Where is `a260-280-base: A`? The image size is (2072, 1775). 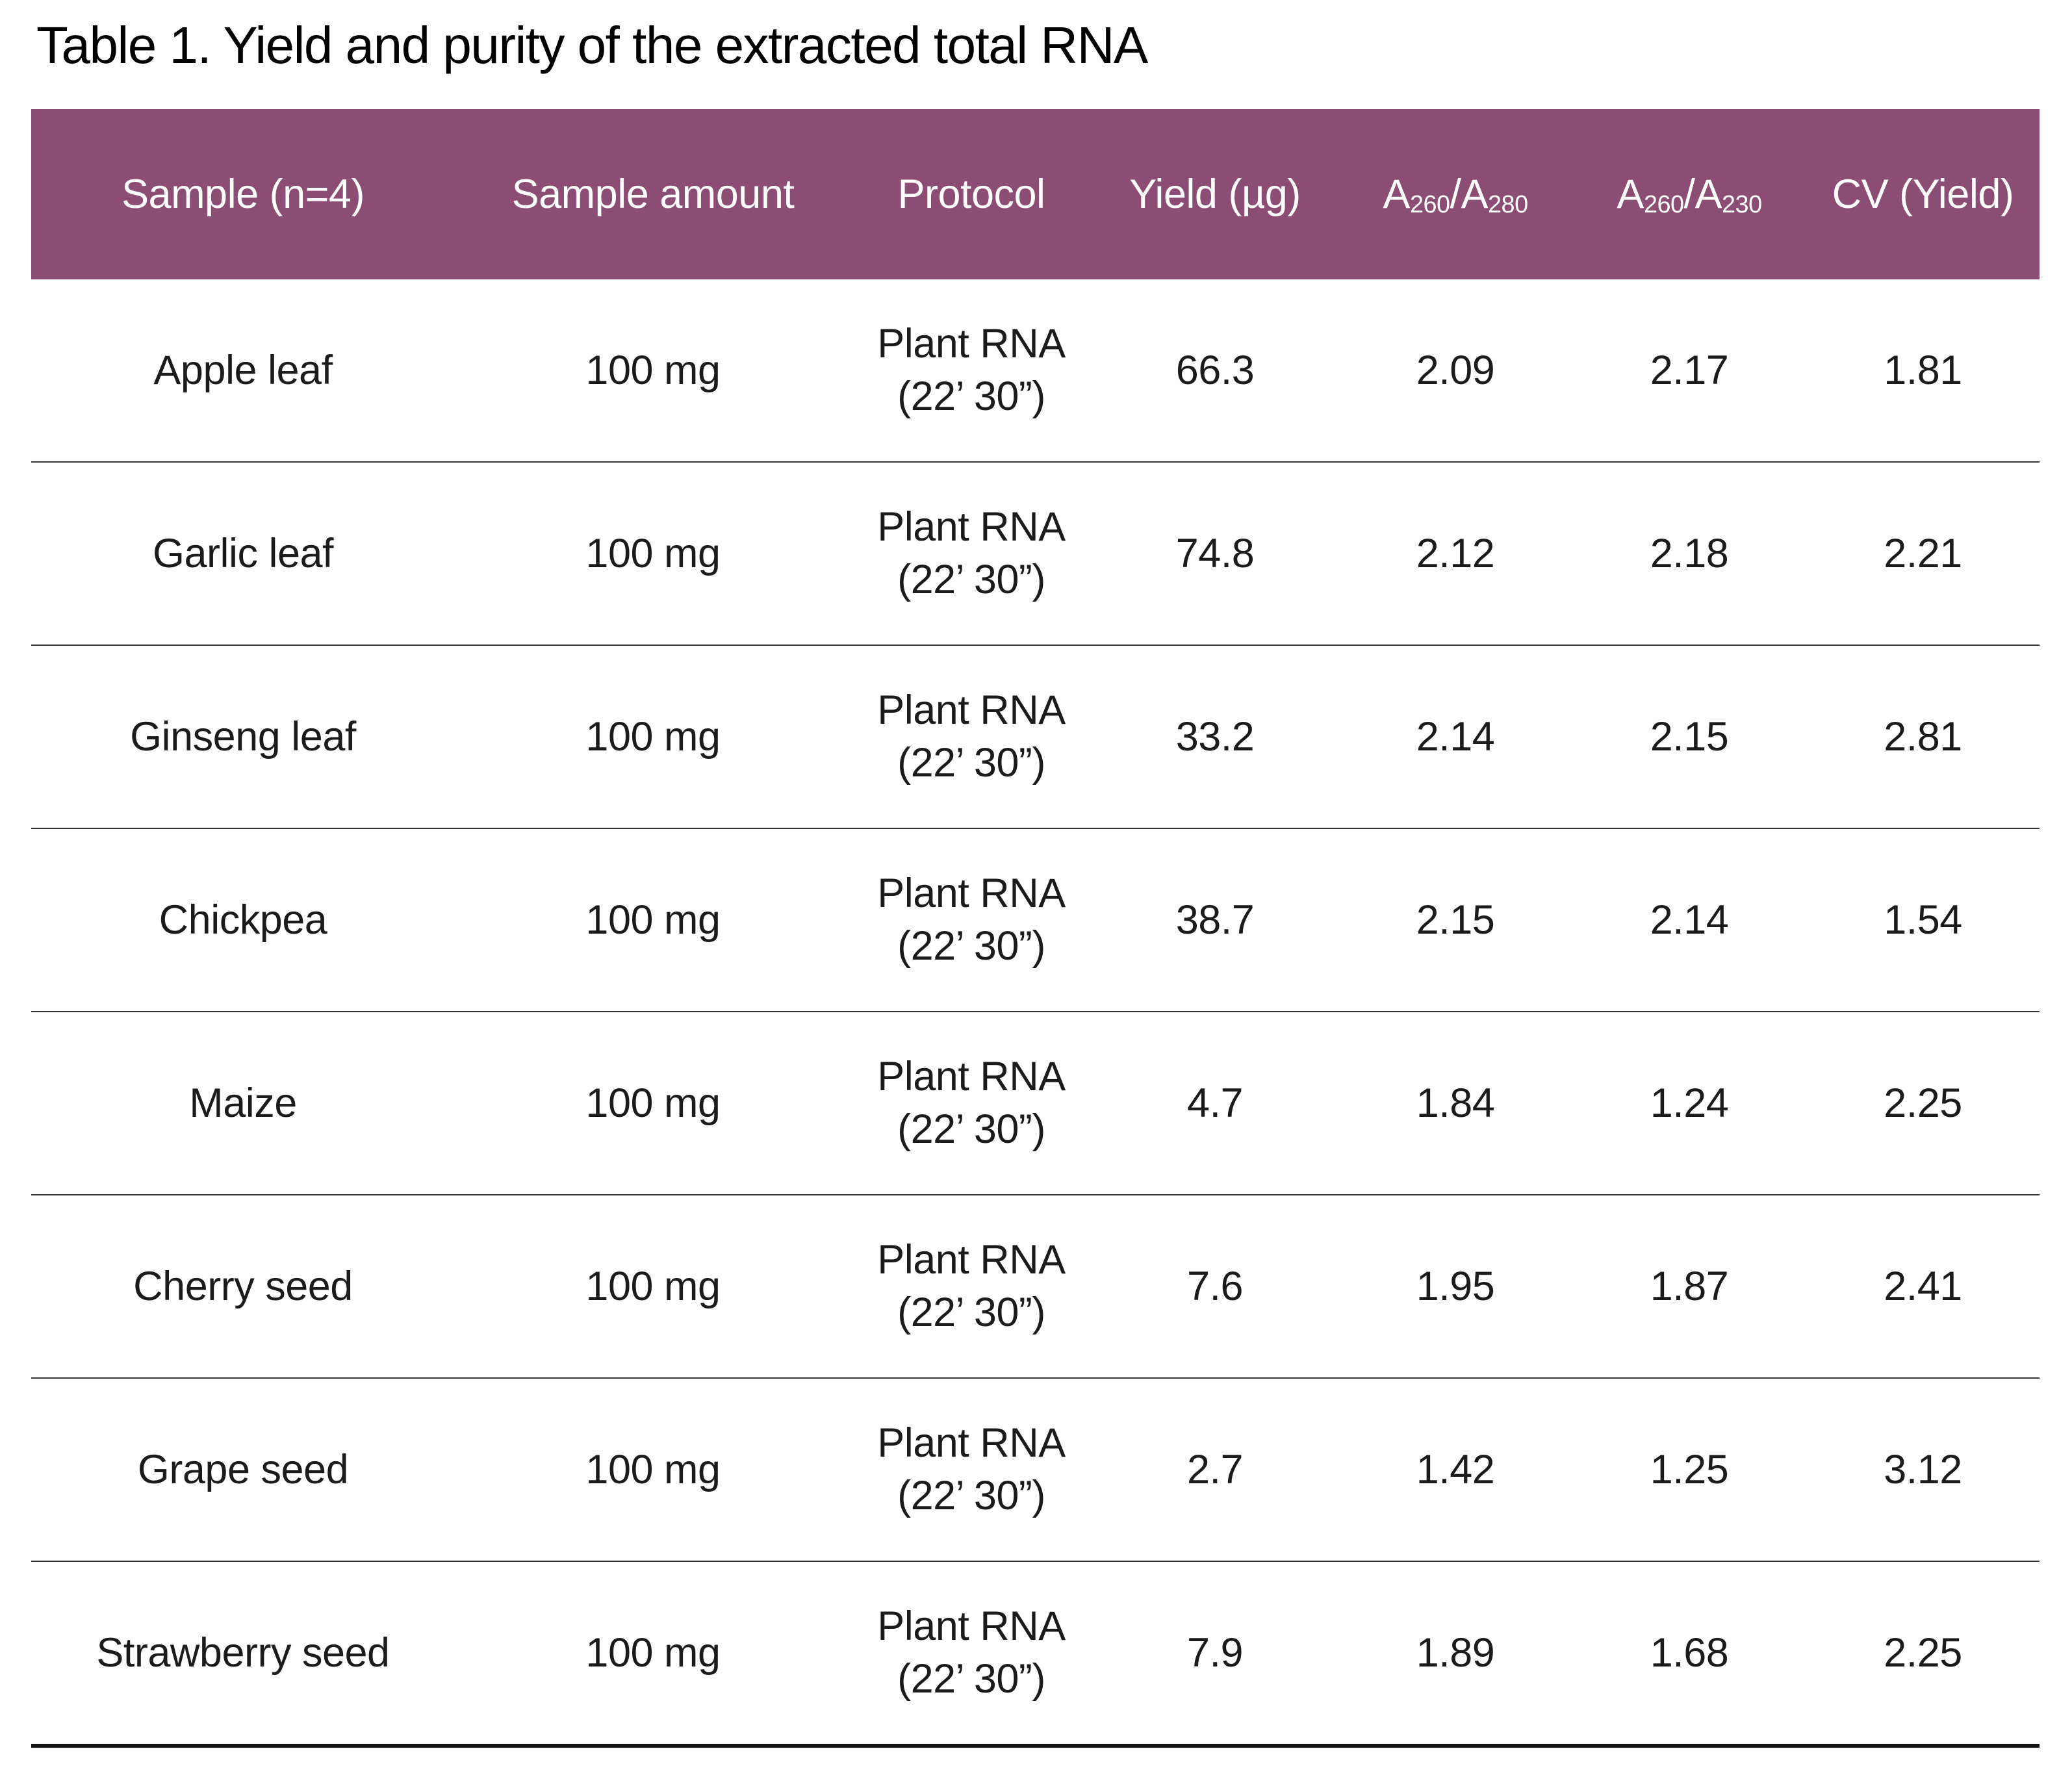
a260-280-base: A is located at coordinates (1396, 194).